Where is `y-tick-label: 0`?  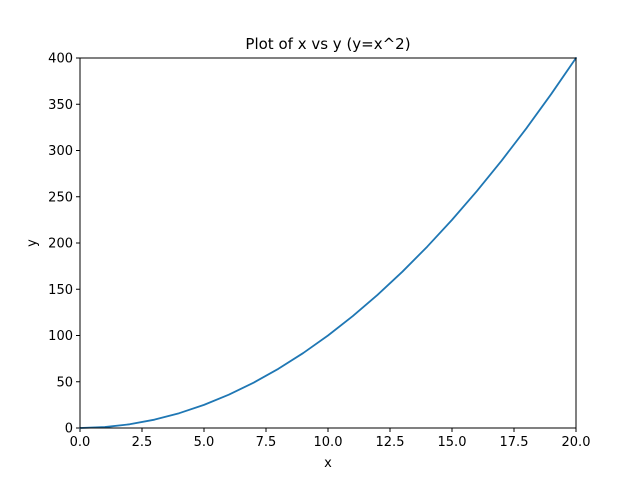
y-tick-label: 0 is located at coordinates (69, 429).